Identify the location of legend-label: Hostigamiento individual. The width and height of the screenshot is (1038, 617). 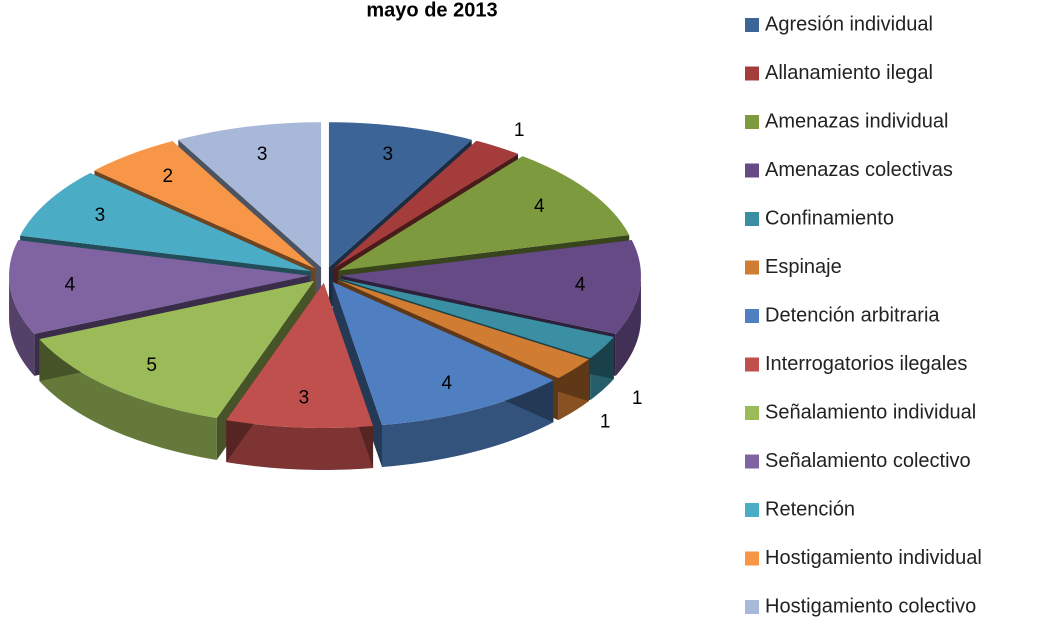
(873, 558).